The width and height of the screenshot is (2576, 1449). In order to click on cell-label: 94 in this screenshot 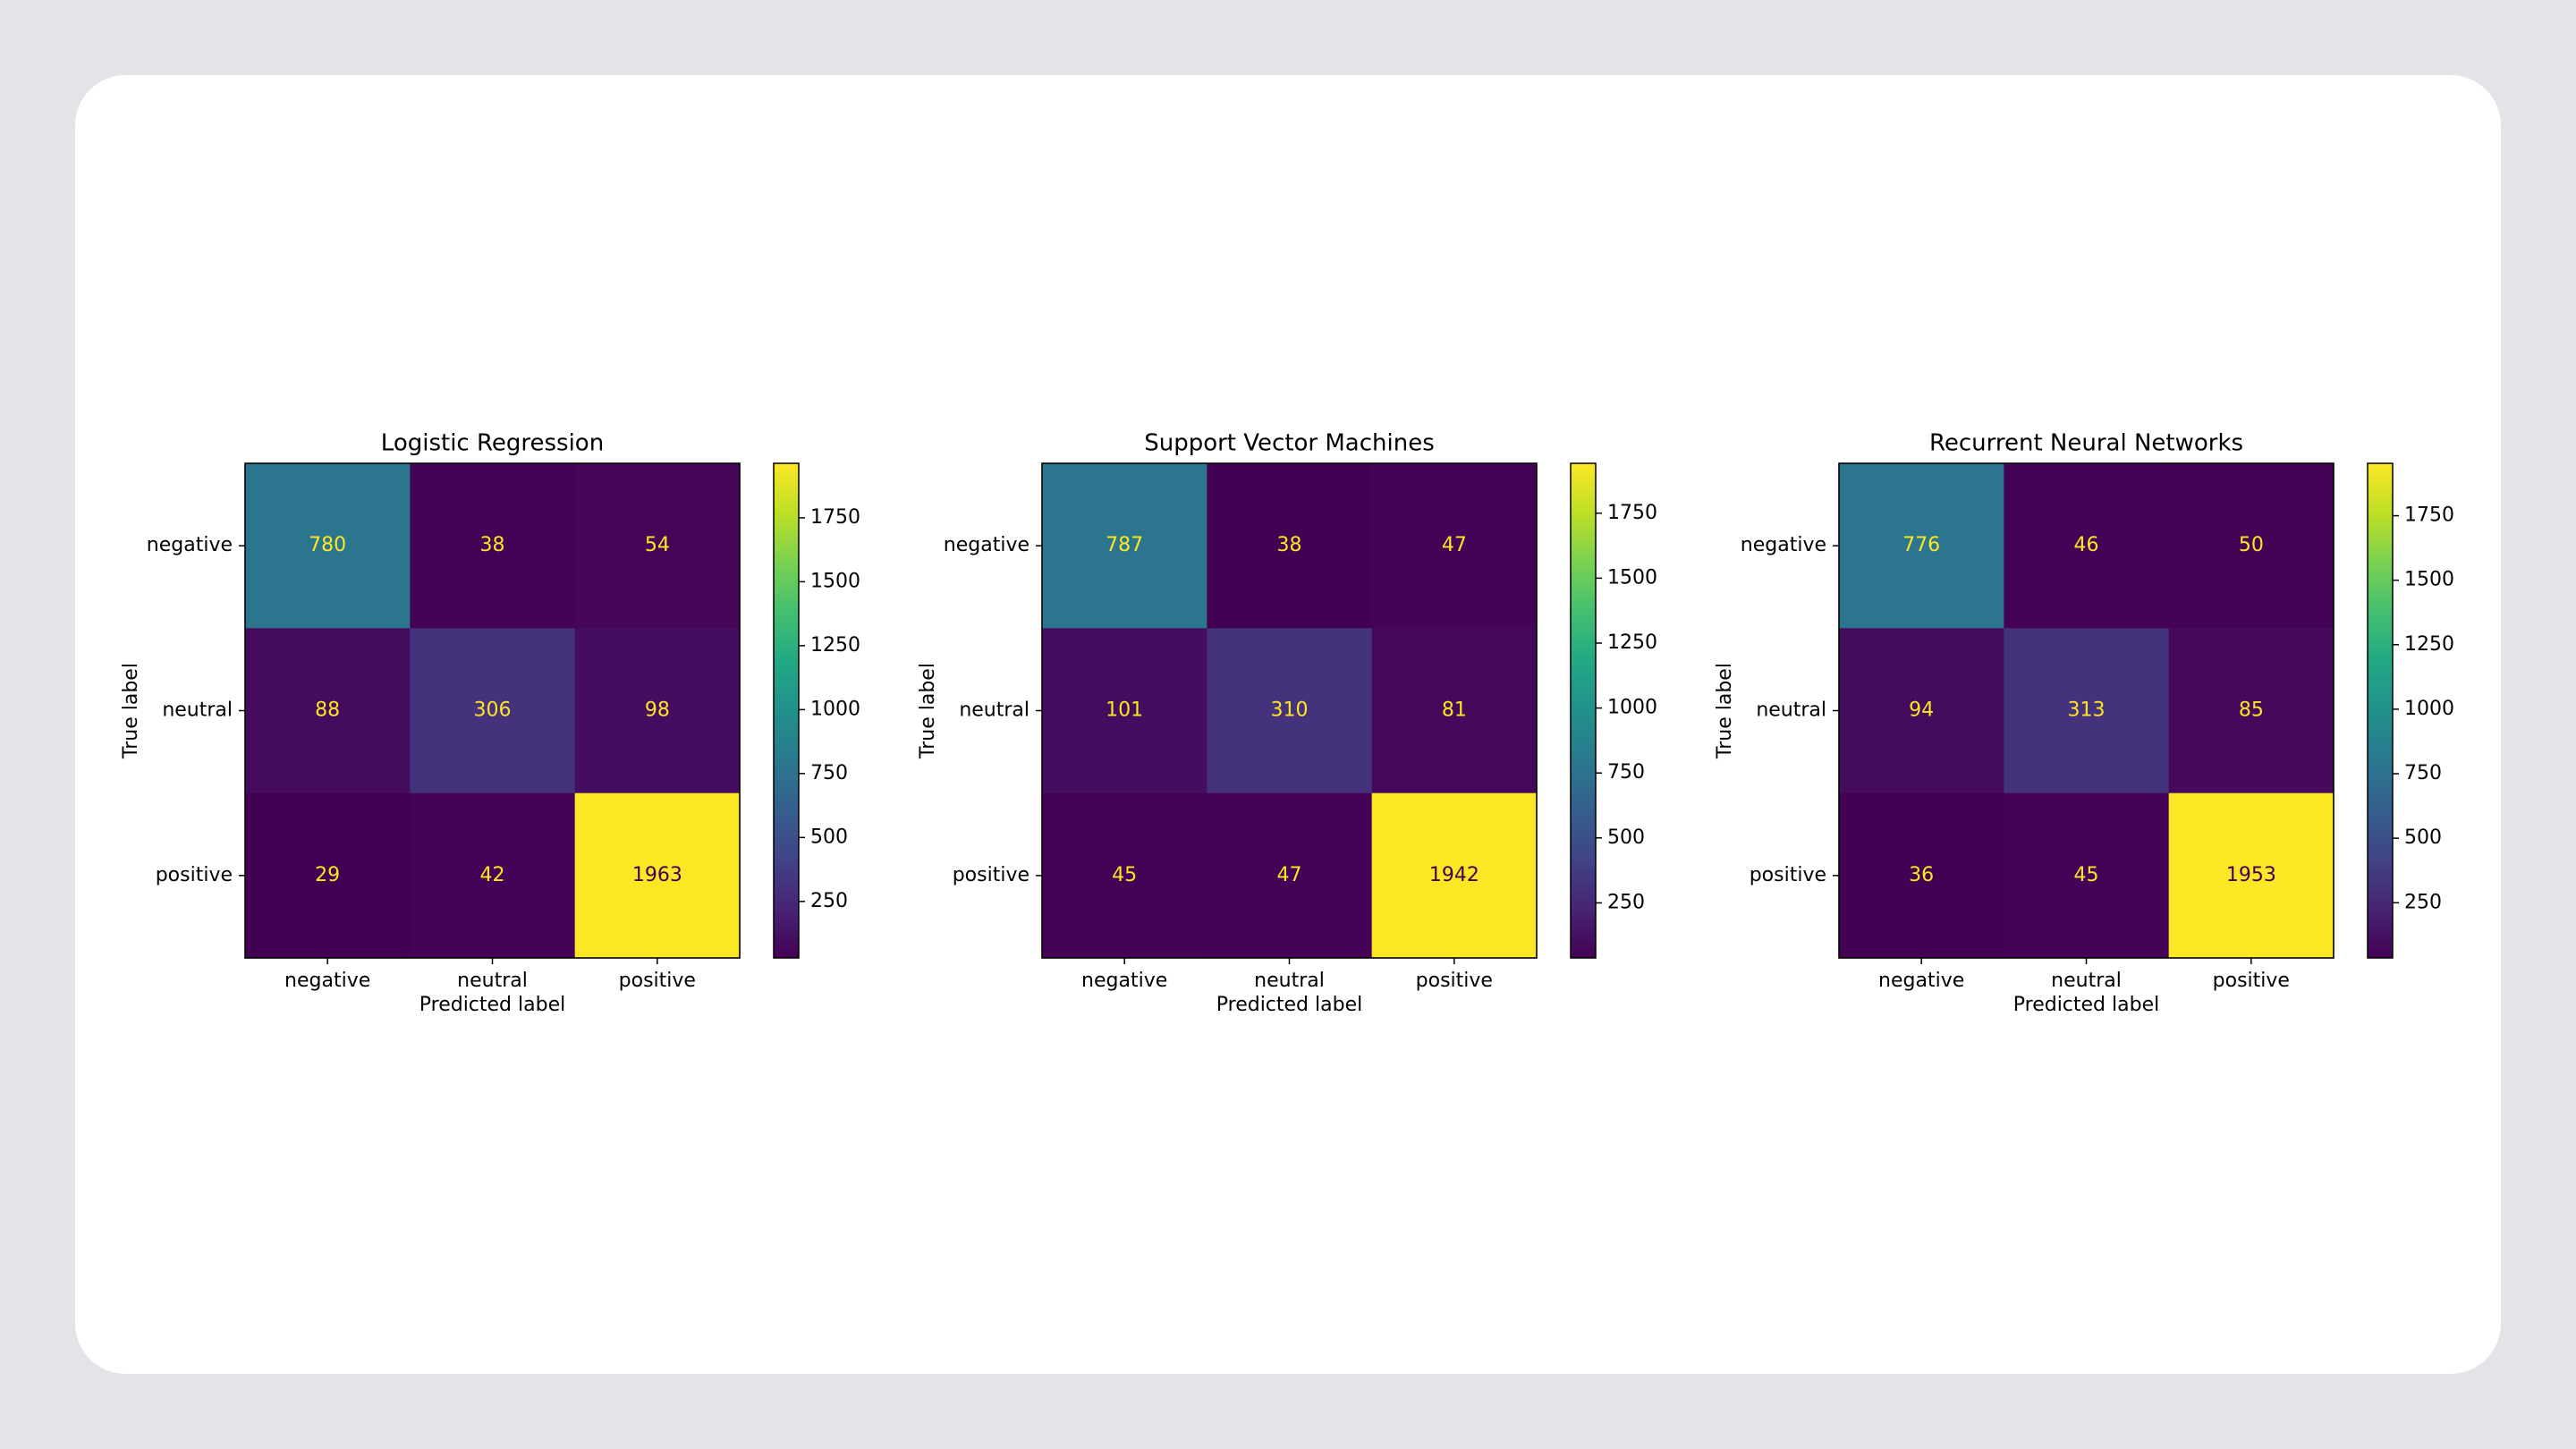, I will do `click(1921, 710)`.